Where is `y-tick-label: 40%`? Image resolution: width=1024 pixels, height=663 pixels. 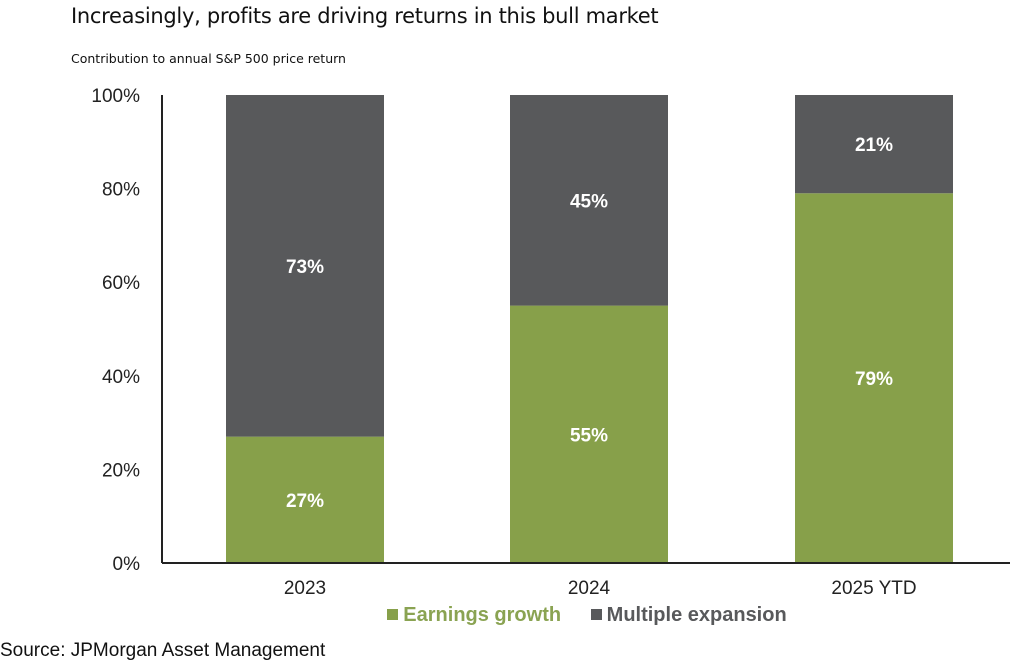
y-tick-label: 40% is located at coordinates (121, 377).